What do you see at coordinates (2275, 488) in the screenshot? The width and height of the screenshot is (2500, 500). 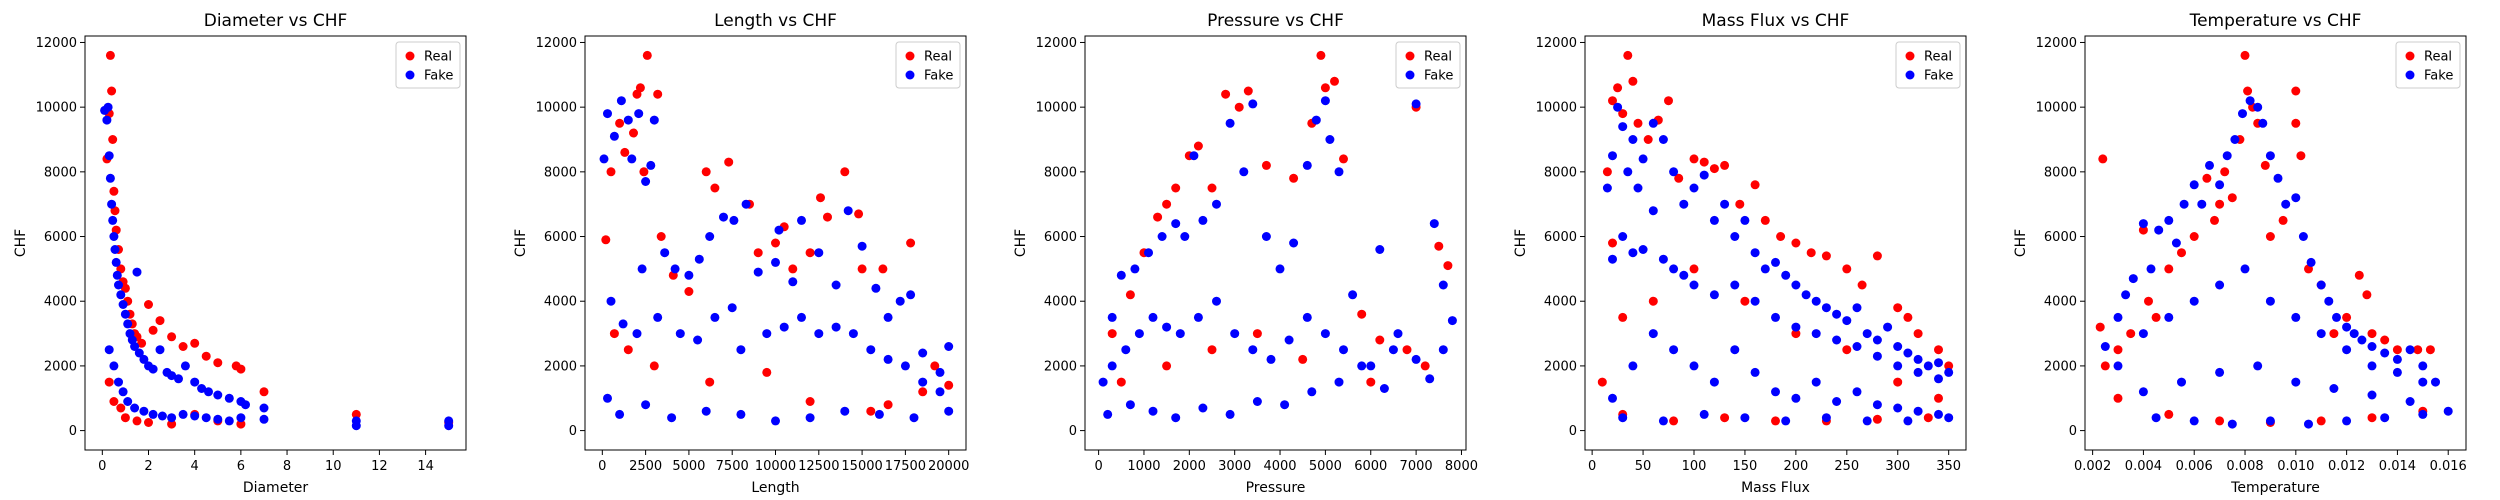 I see `x-axis-label: Temperature` at bounding box center [2275, 488].